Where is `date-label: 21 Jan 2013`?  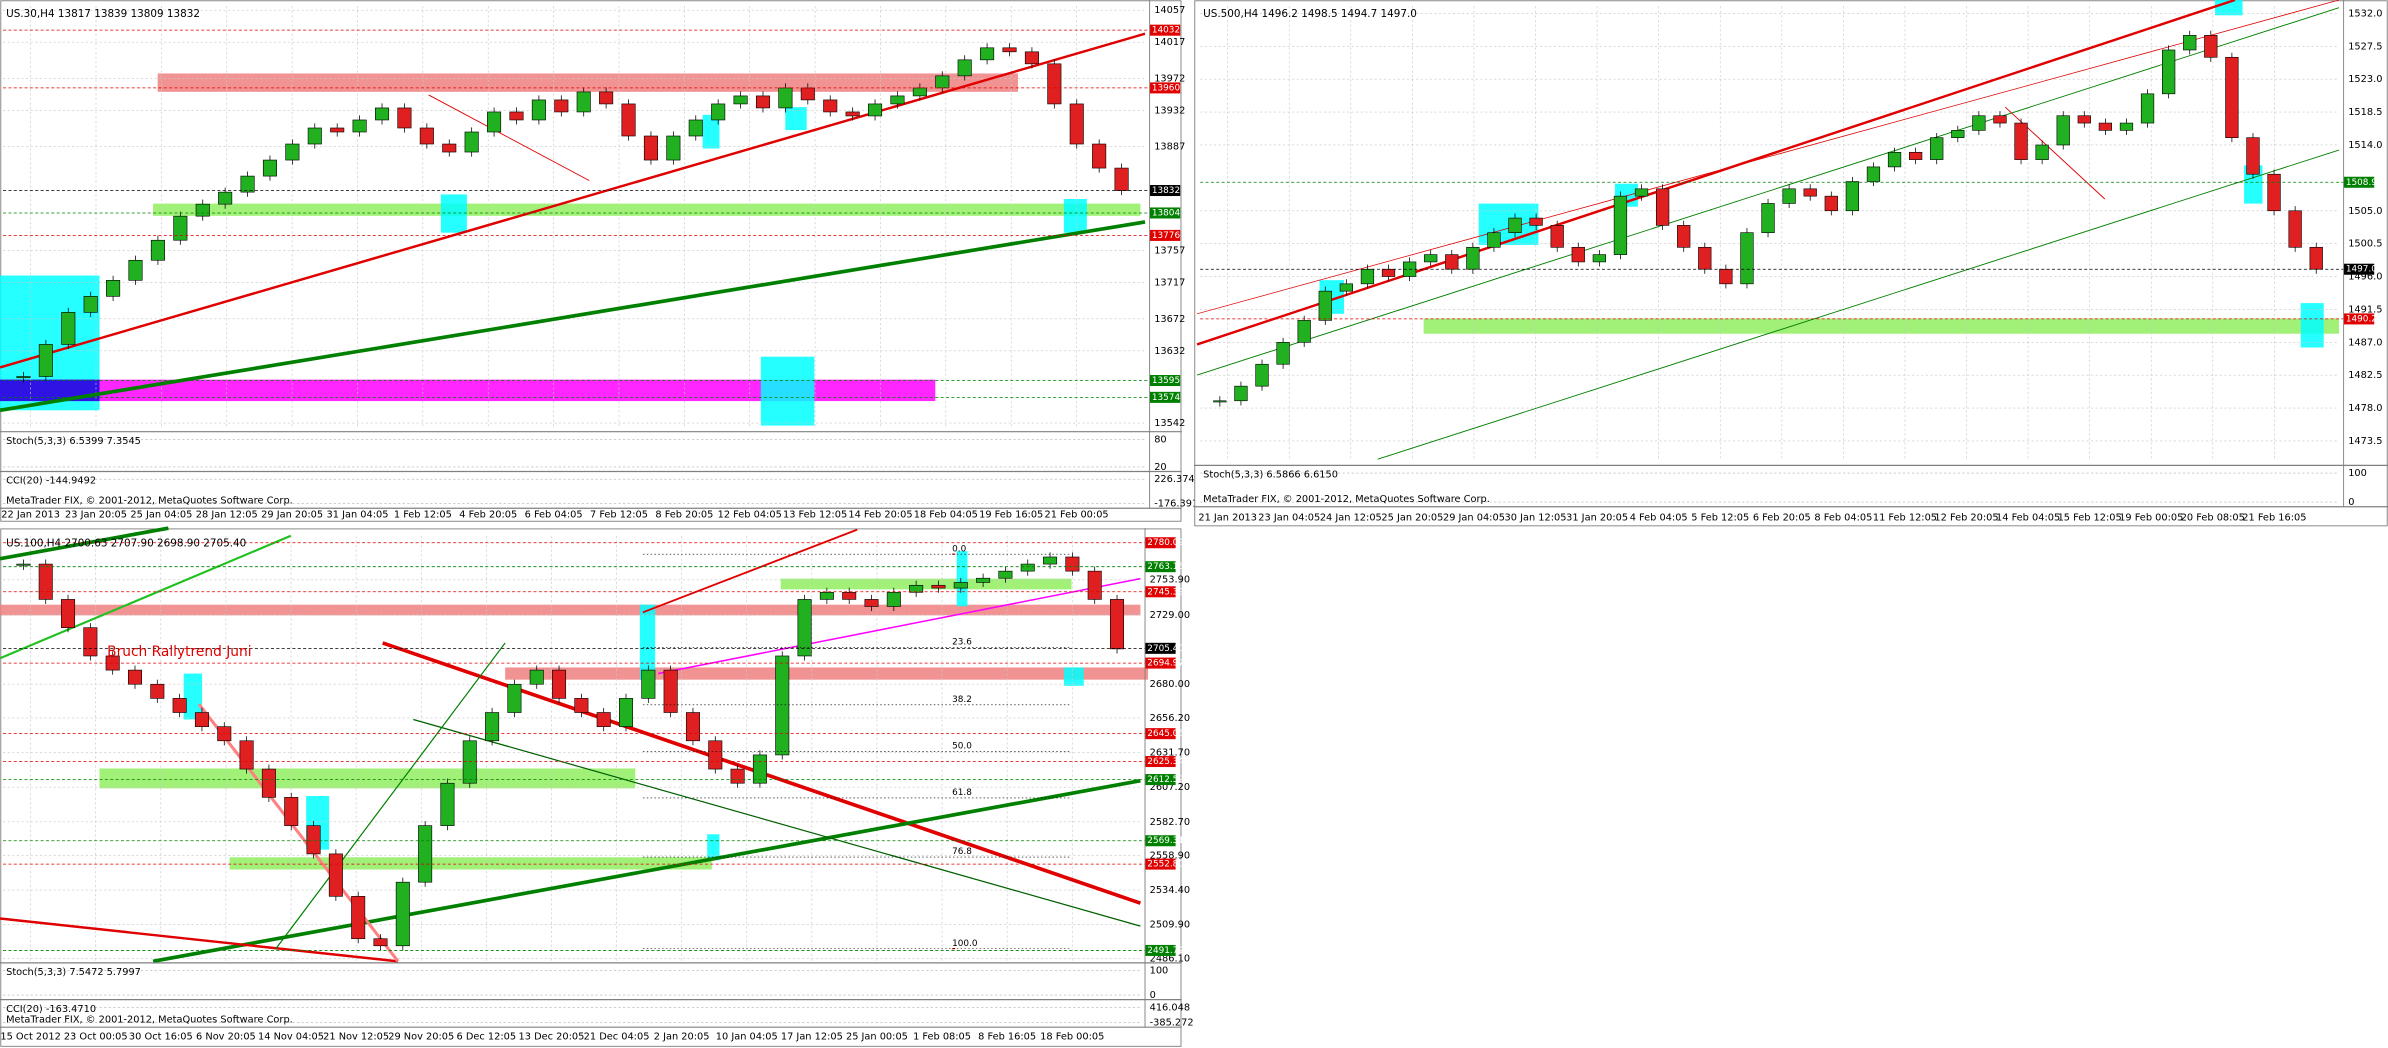
date-label: 21 Jan 2013 is located at coordinates (1227, 517).